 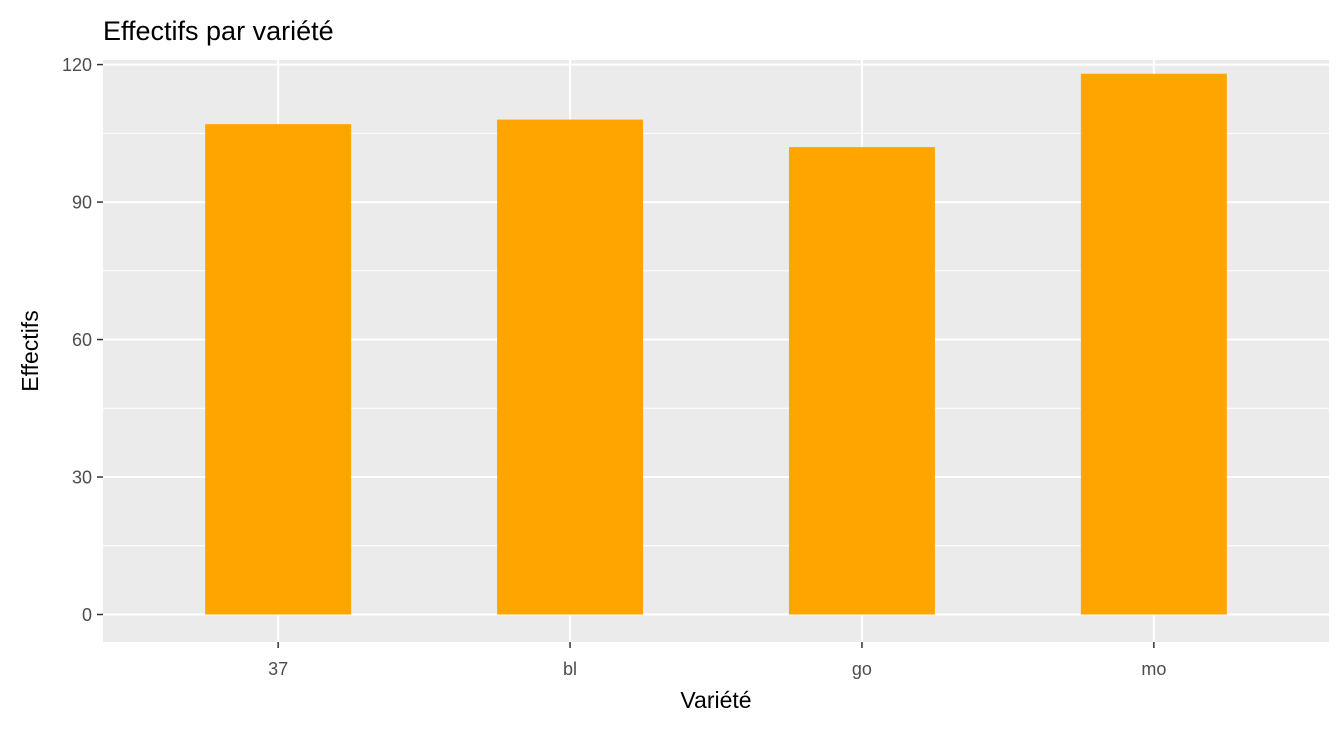 I want to click on x-axis-title: Variété, so click(x=715, y=700).